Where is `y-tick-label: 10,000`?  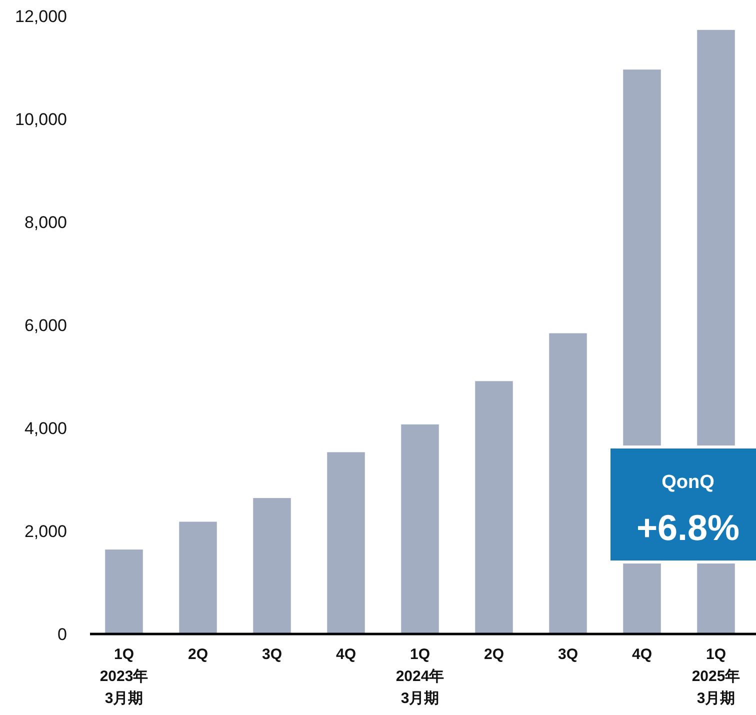 y-tick-label: 10,000 is located at coordinates (41, 119).